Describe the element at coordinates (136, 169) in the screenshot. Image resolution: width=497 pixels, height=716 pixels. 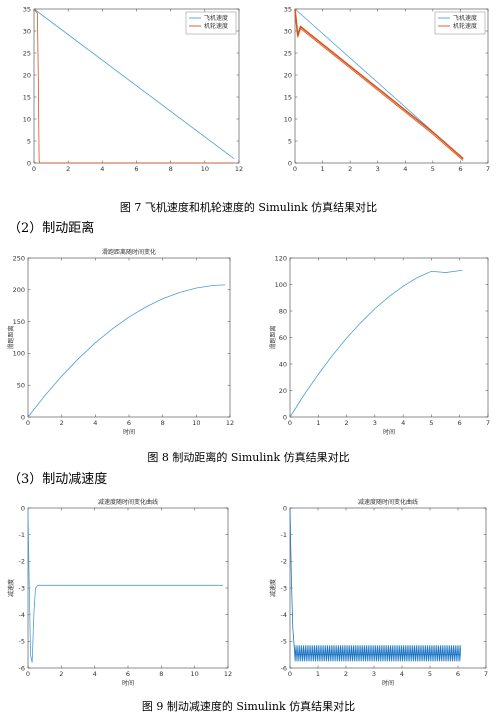
I see `fig7-left-xtick-label: 6` at that location.